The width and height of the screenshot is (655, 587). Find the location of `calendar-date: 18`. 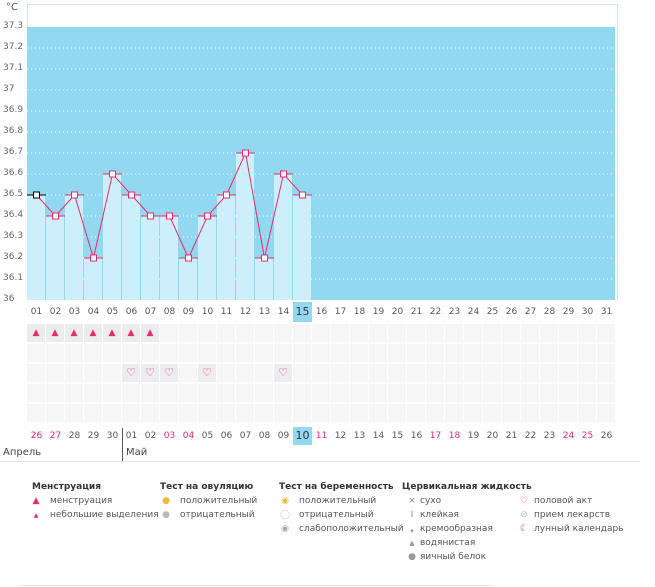

calendar-date: 18 is located at coordinates (454, 436).